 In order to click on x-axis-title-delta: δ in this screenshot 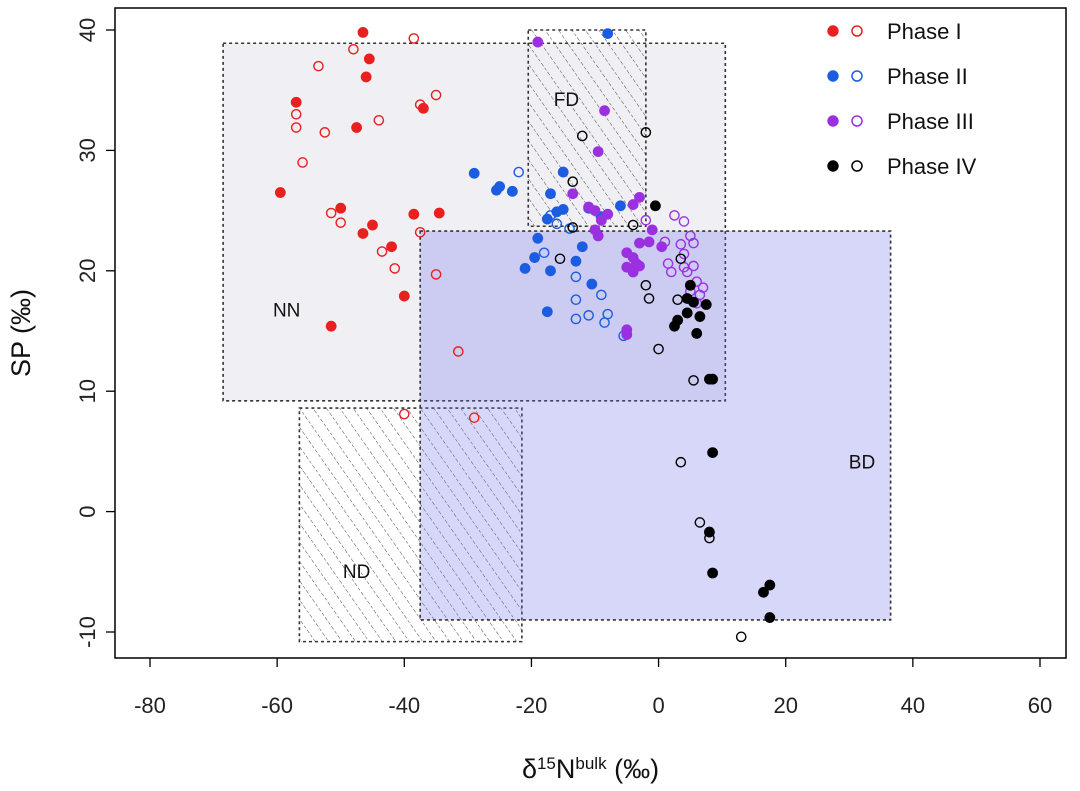, I will do `click(529, 769)`.